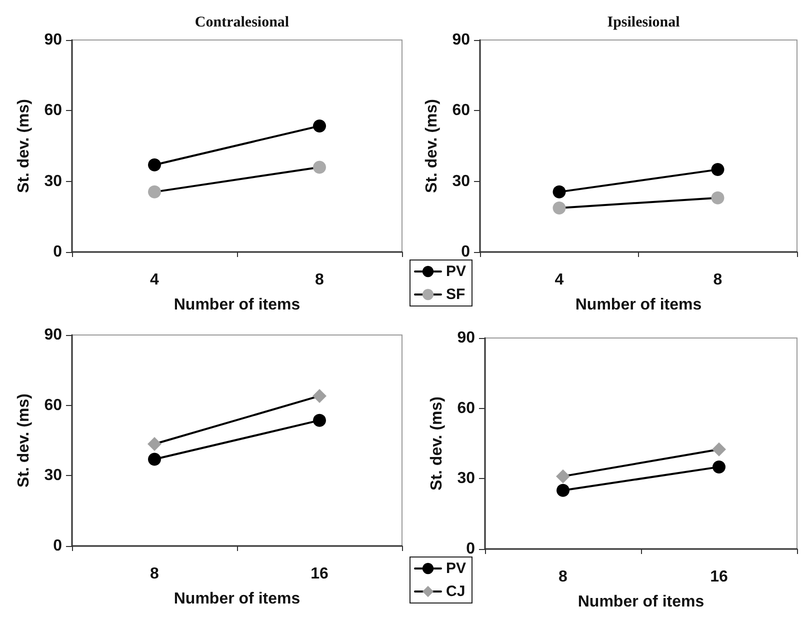 This screenshot has height=621, width=802. Describe the element at coordinates (456, 591) in the screenshot. I see `legend-label: CJ` at that location.